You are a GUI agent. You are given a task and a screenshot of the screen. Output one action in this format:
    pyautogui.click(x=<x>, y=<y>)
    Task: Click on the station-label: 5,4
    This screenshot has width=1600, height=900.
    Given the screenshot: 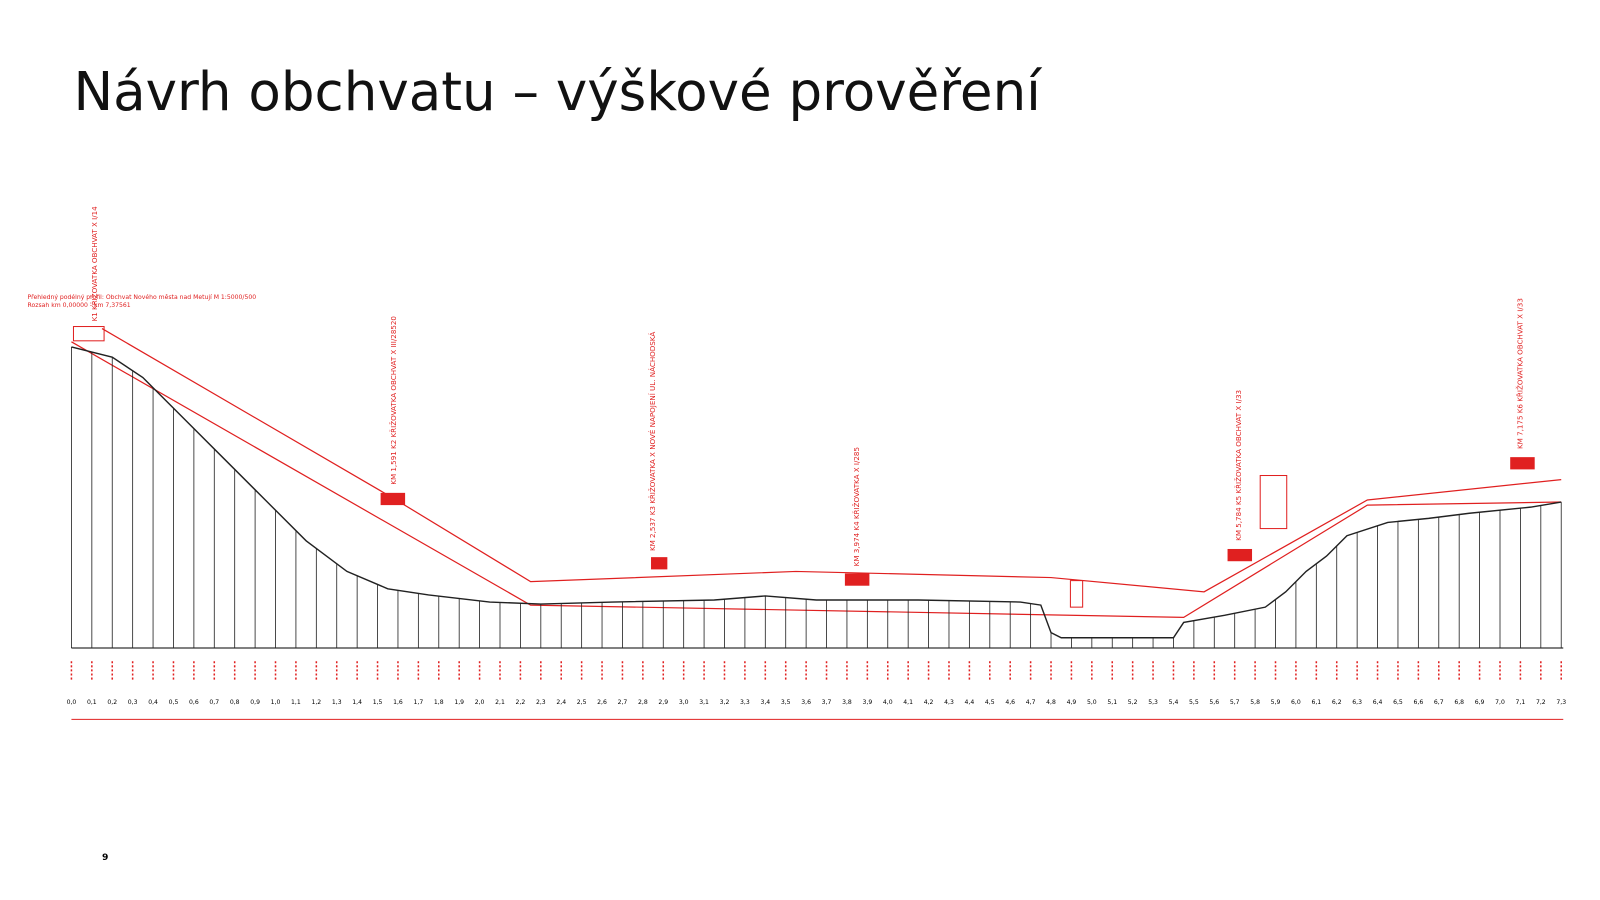 What is the action you would take?
    pyautogui.click(x=1174, y=702)
    